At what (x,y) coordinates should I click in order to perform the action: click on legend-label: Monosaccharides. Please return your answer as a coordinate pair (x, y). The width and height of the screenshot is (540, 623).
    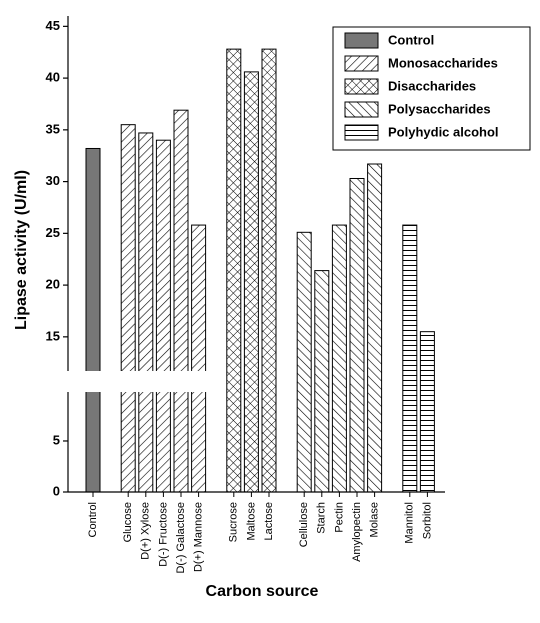
    Looking at the image, I should click on (443, 62).